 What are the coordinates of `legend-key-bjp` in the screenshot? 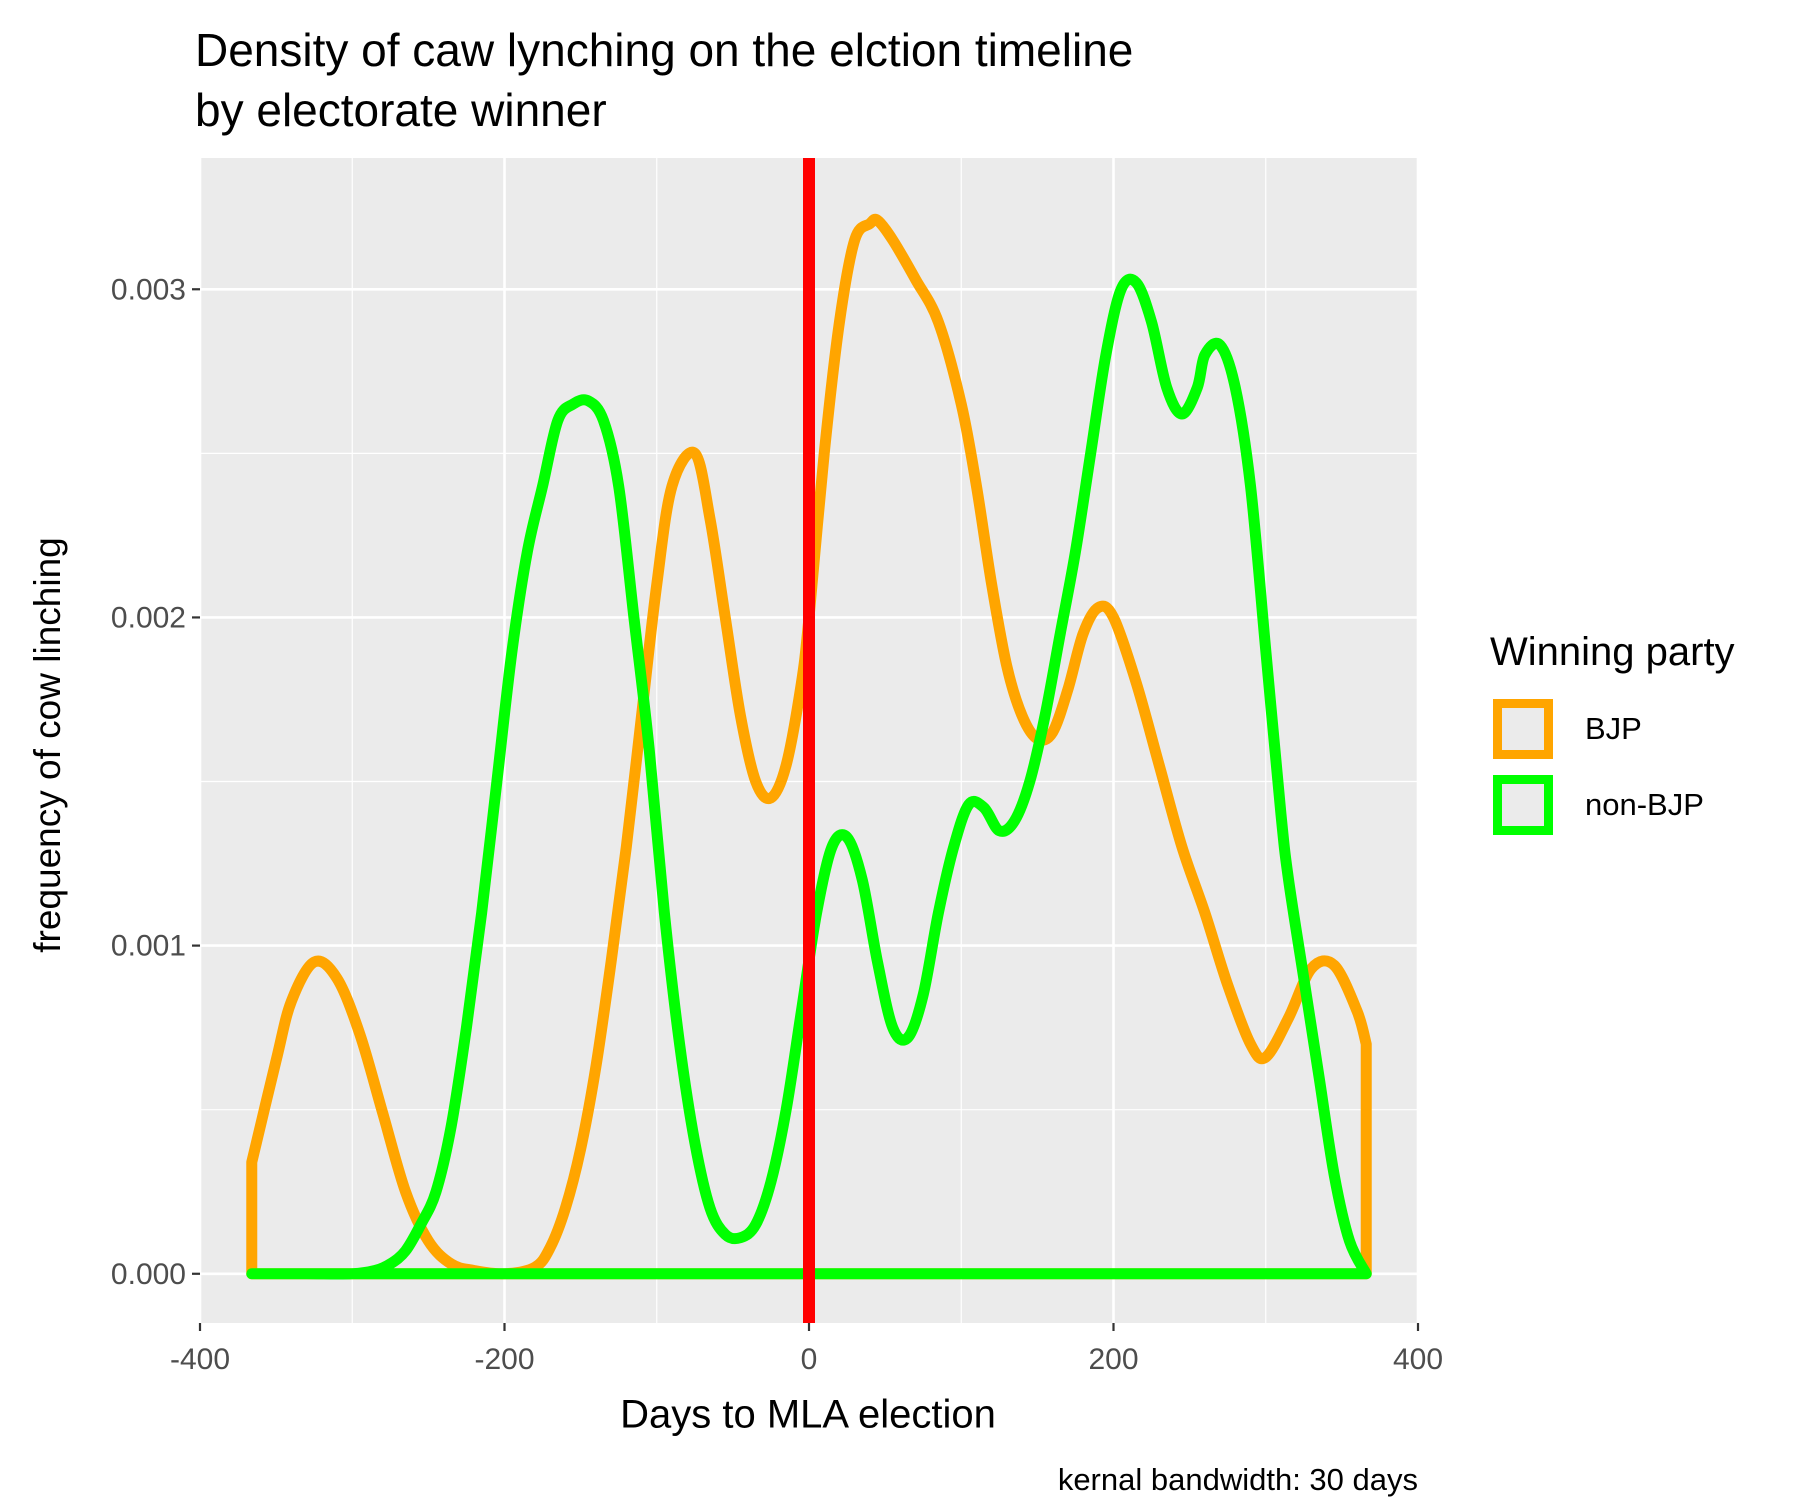 It's located at (1523, 729).